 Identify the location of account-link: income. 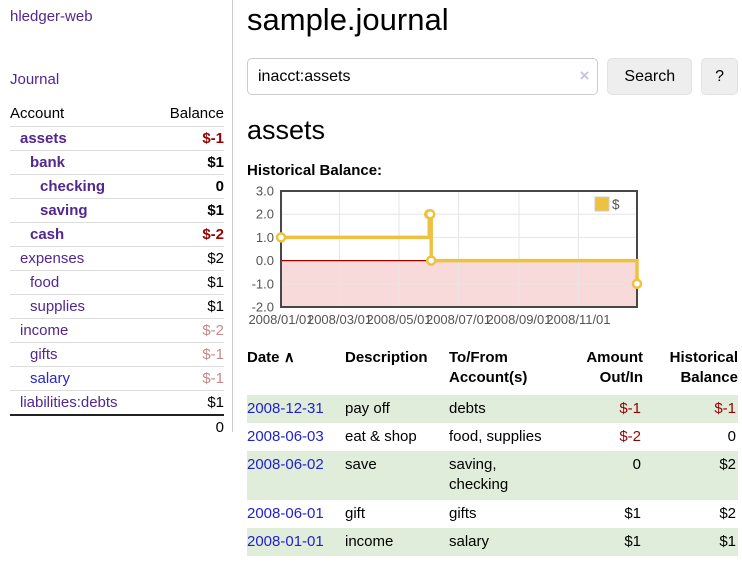
(44, 330).